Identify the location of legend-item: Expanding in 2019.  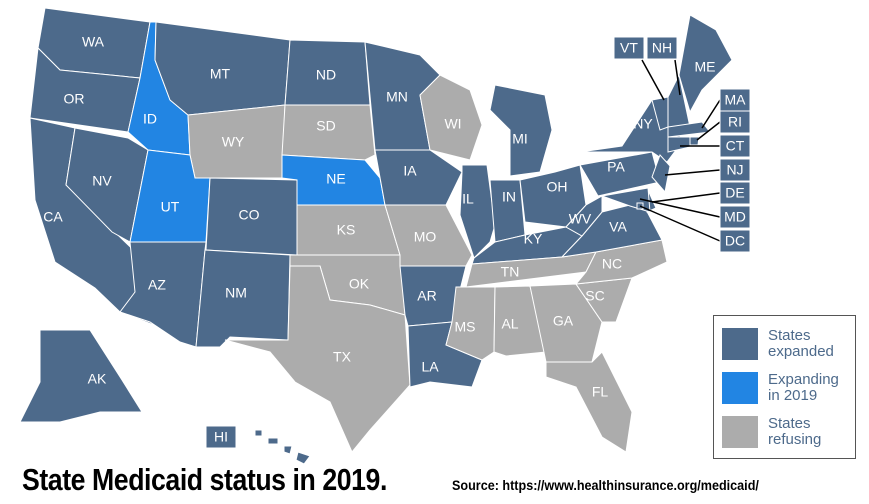
(784, 388).